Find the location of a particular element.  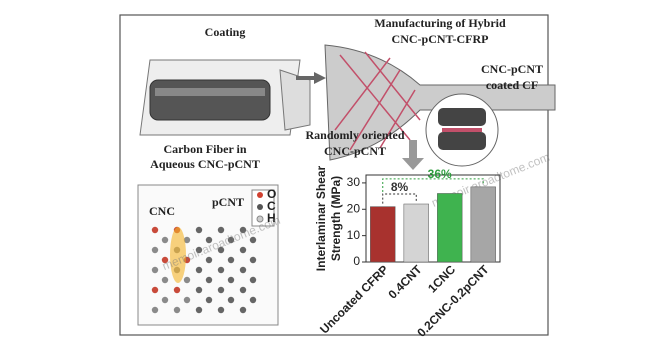

y-tick-label: 20 is located at coordinates (354, 208).